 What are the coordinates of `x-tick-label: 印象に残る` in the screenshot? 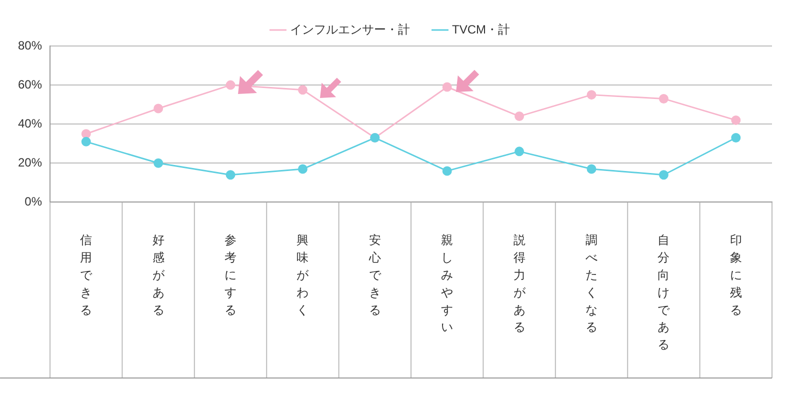 It's located at (736, 275).